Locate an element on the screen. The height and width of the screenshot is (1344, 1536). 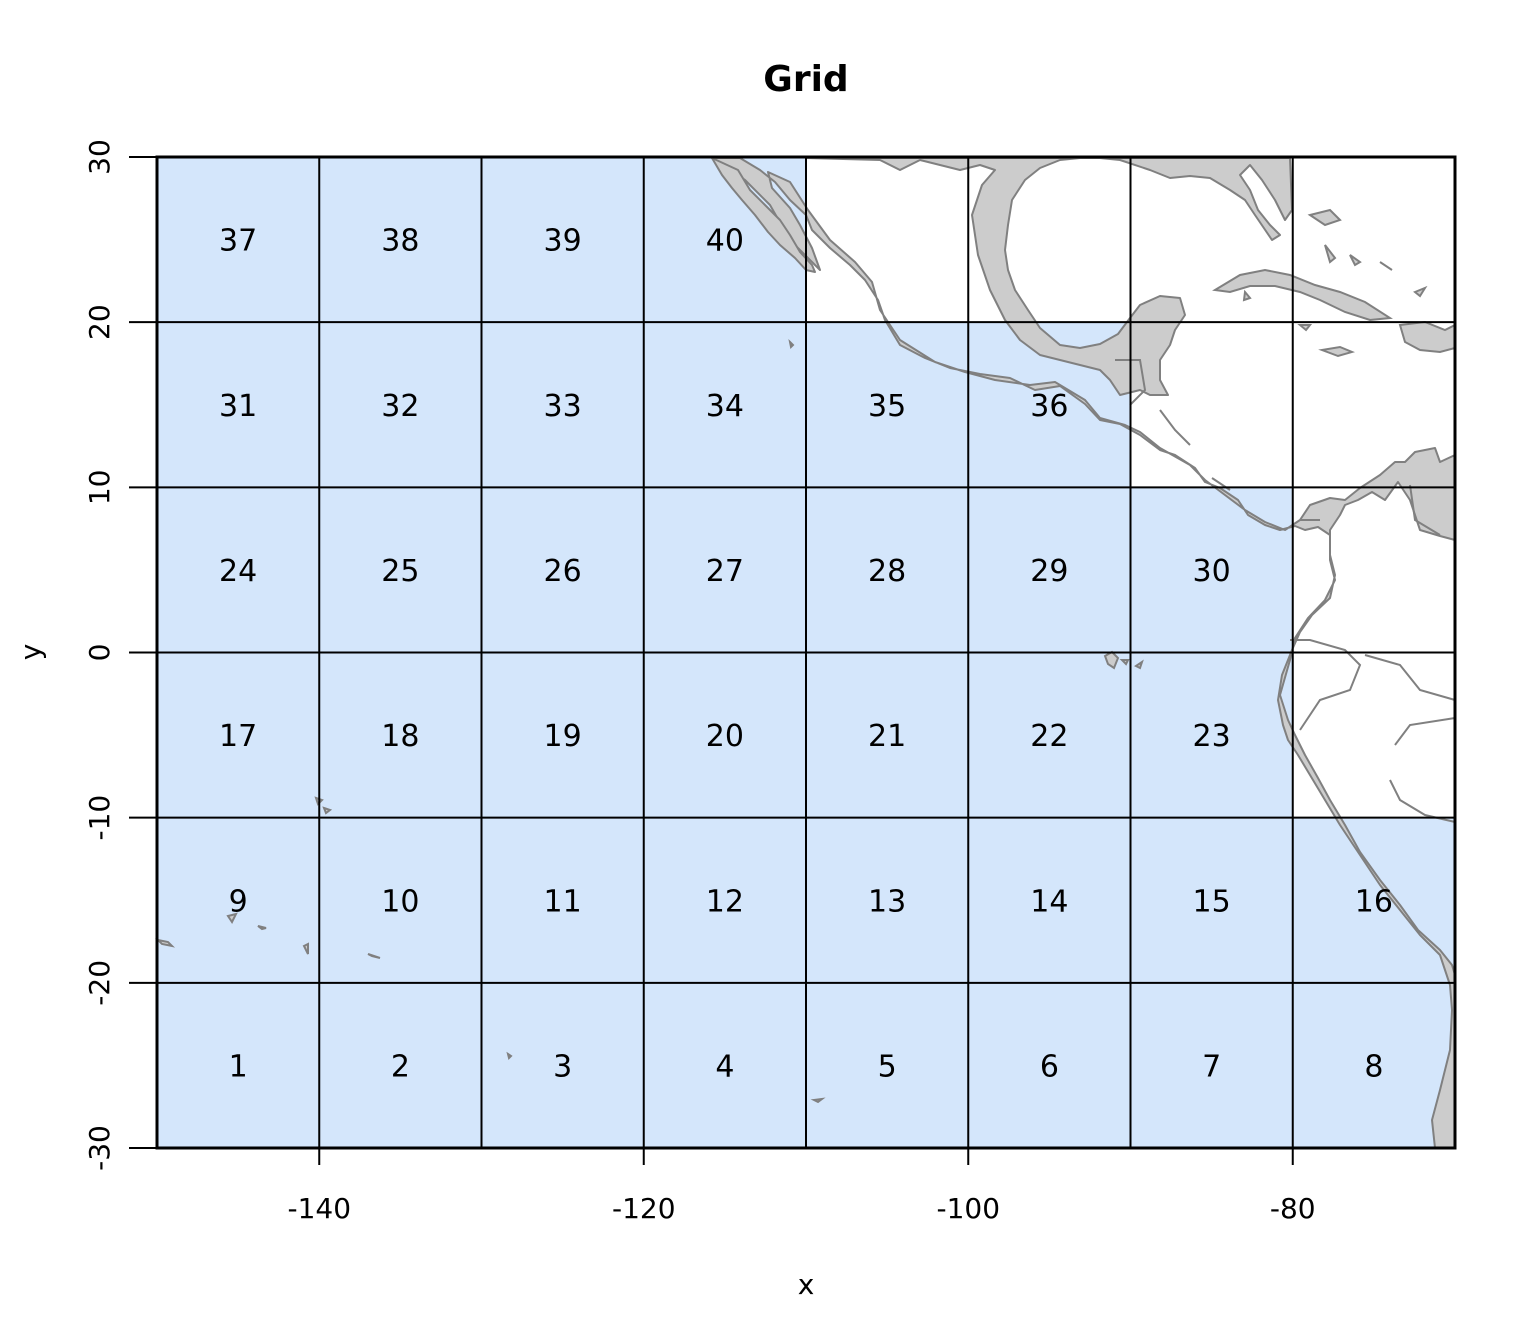
cell-id-label: 34 is located at coordinates (725, 406).